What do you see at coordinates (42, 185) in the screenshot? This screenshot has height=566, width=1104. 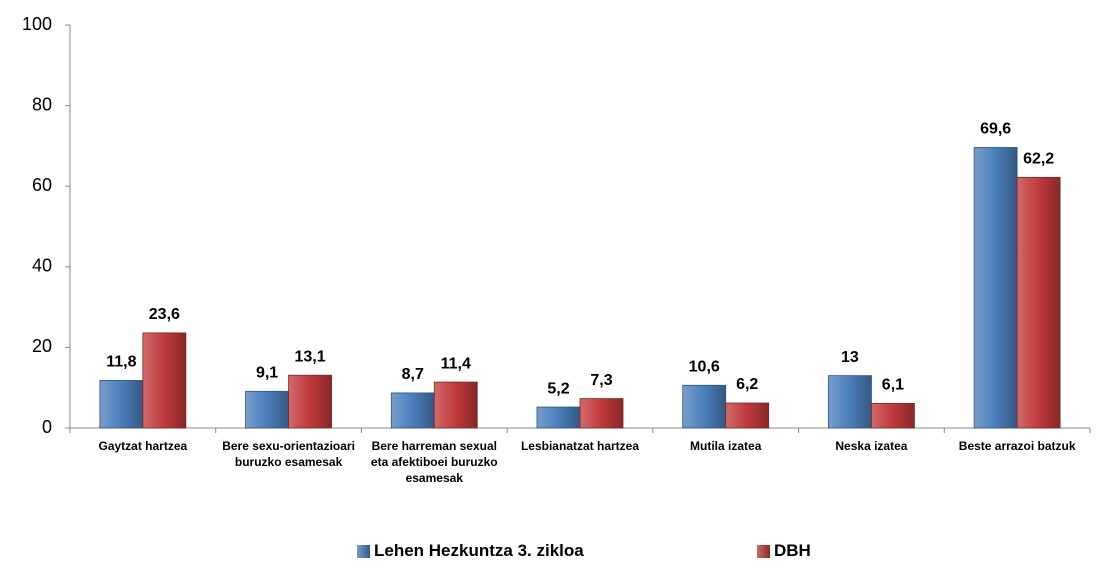 I see `y-tick-label: 60` at bounding box center [42, 185].